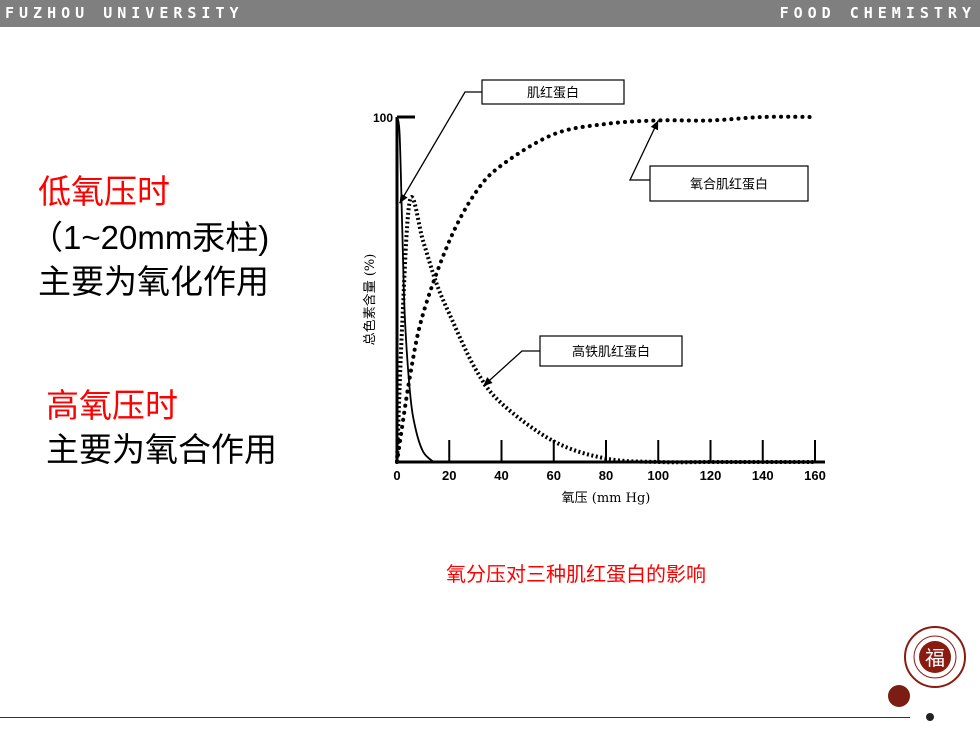  I want to click on low-pressure-range: （1~20mm汞柱), so click(150, 237).